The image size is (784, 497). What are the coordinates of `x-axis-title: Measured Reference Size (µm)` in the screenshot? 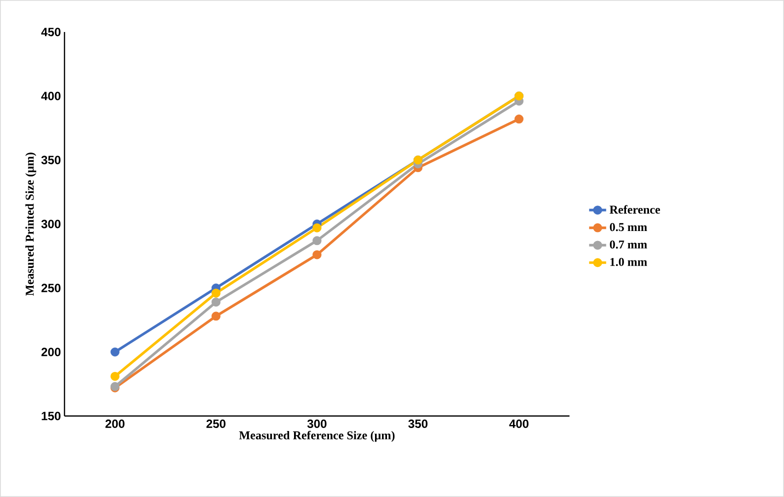 It's located at (317, 436).